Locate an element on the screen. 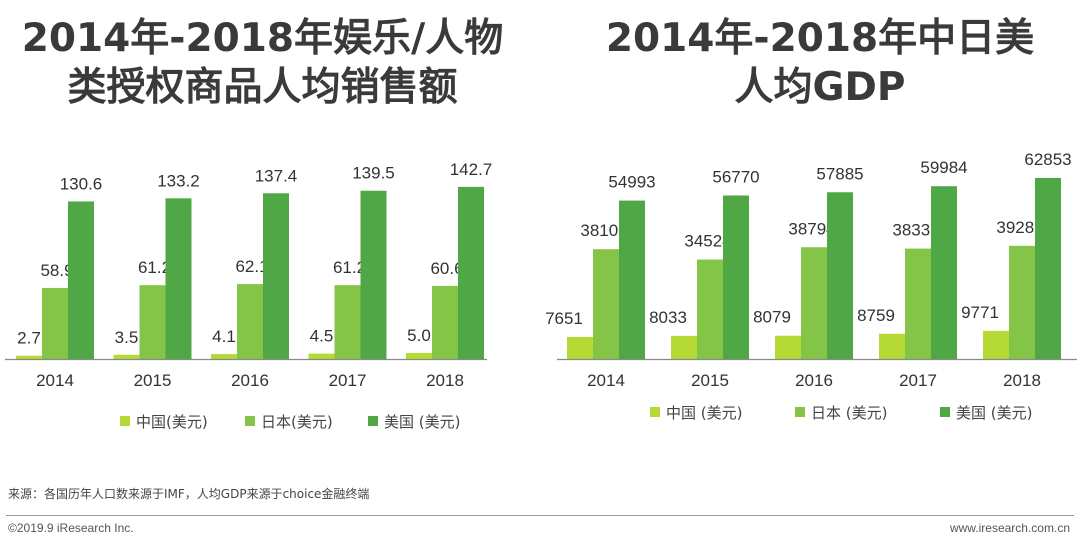  left-value-label-2017-series-1: 4.5 is located at coordinates (322, 336).